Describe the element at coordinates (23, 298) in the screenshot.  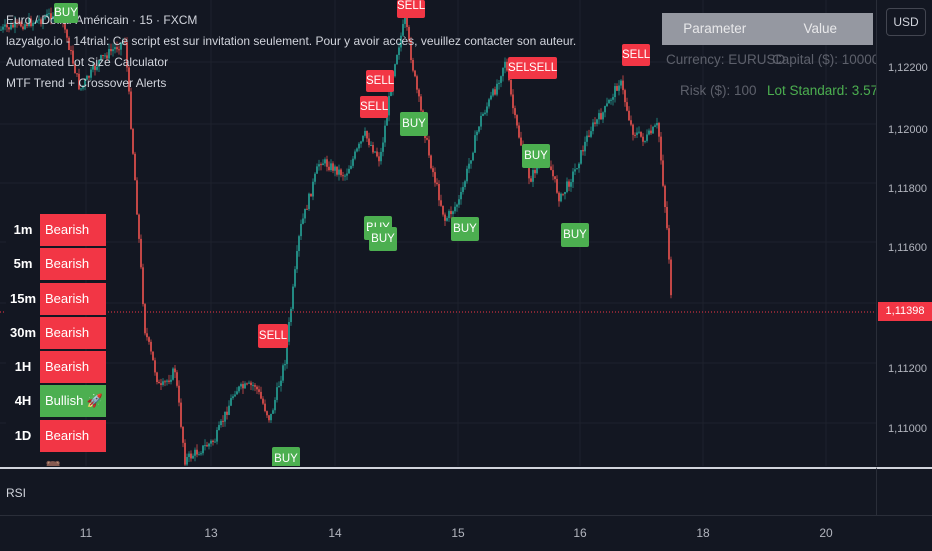
I see `mtf-timeframe: 15m` at that location.